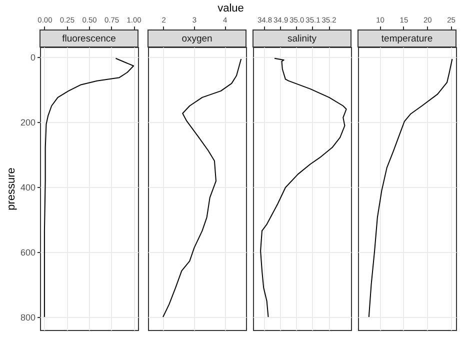  I want to click on chart-title: salinity, so click(302, 39).